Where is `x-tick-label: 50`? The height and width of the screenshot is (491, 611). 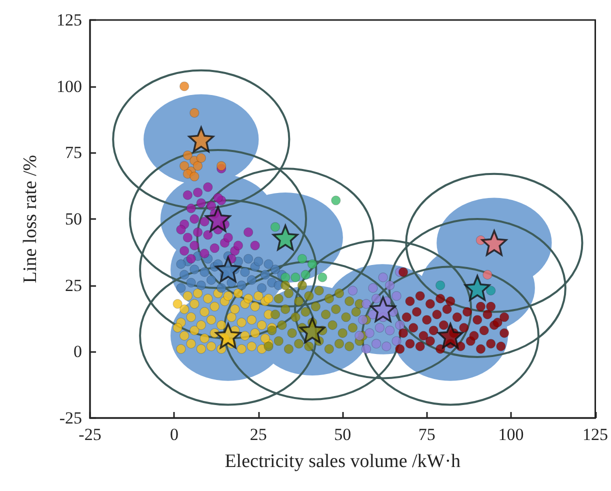 x-tick-label: 50 is located at coordinates (343, 434).